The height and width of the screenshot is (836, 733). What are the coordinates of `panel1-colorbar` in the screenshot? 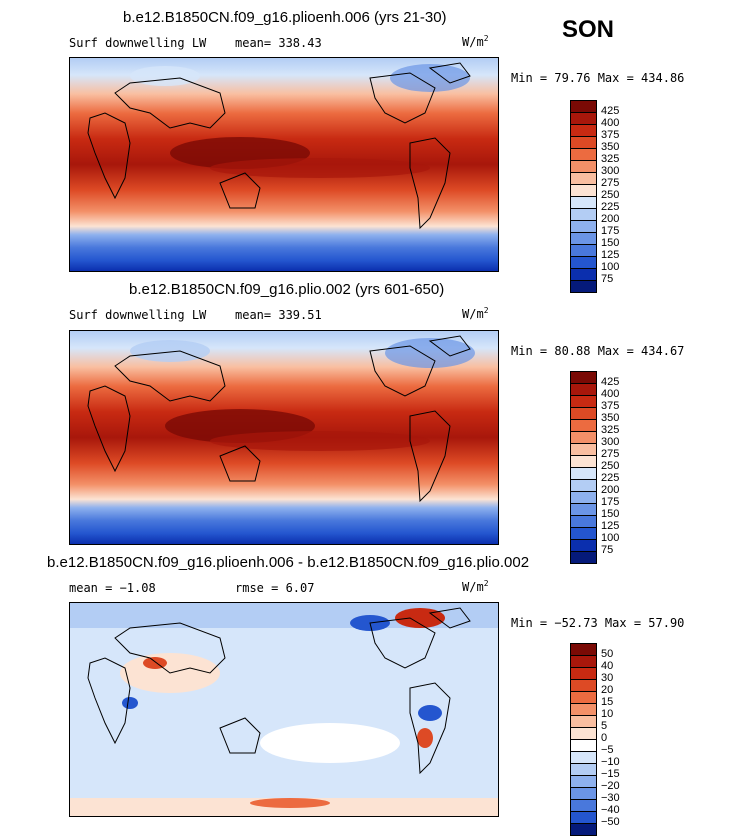 It's located at (583, 196).